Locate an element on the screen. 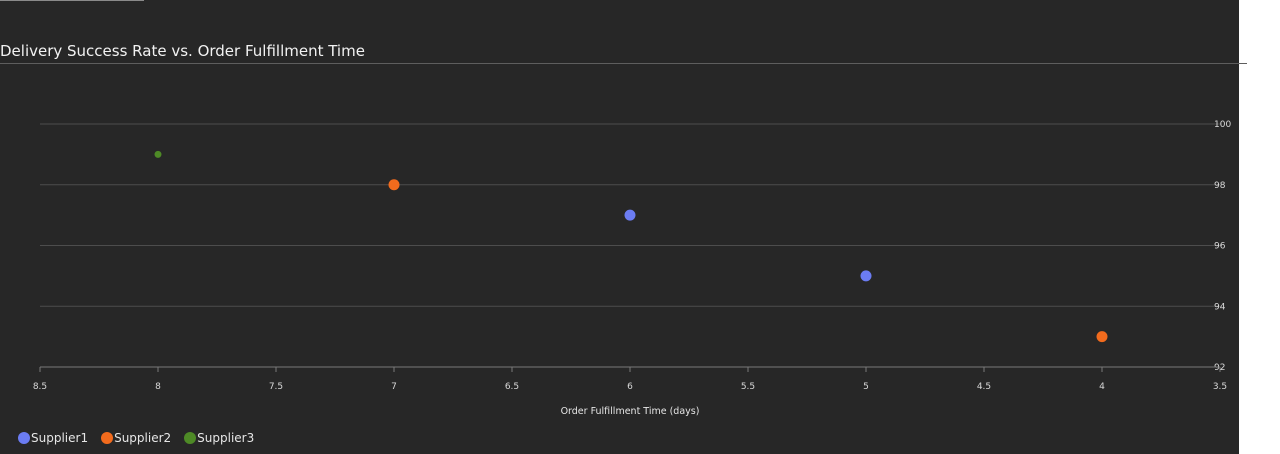  x-tick-label: 7.5 is located at coordinates (276, 387).